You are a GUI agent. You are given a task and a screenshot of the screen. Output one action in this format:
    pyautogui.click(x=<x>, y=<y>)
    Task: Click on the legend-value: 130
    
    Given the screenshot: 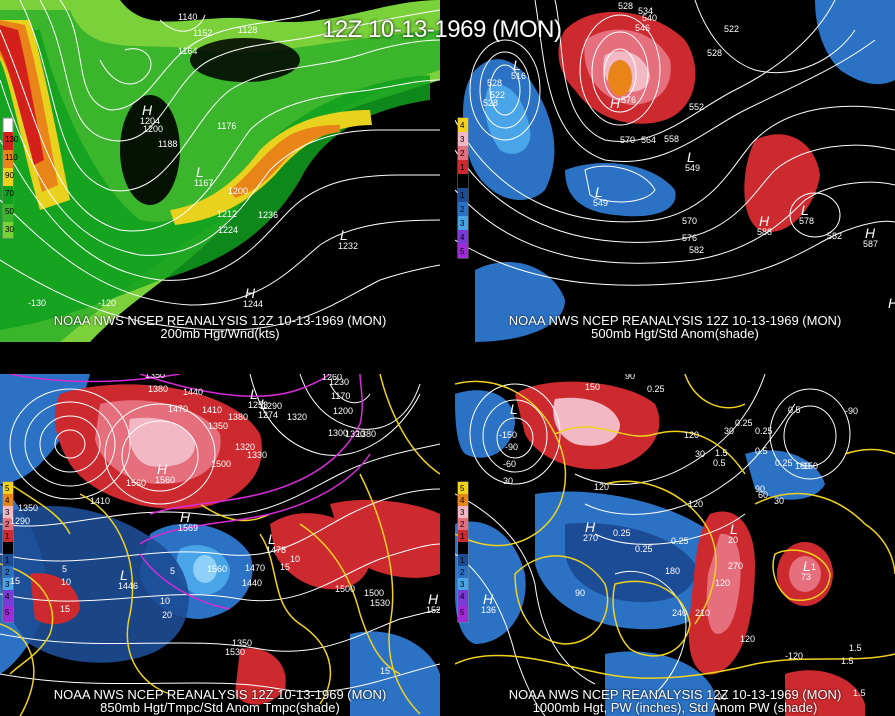 What is the action you would take?
    pyautogui.click(x=12, y=139)
    